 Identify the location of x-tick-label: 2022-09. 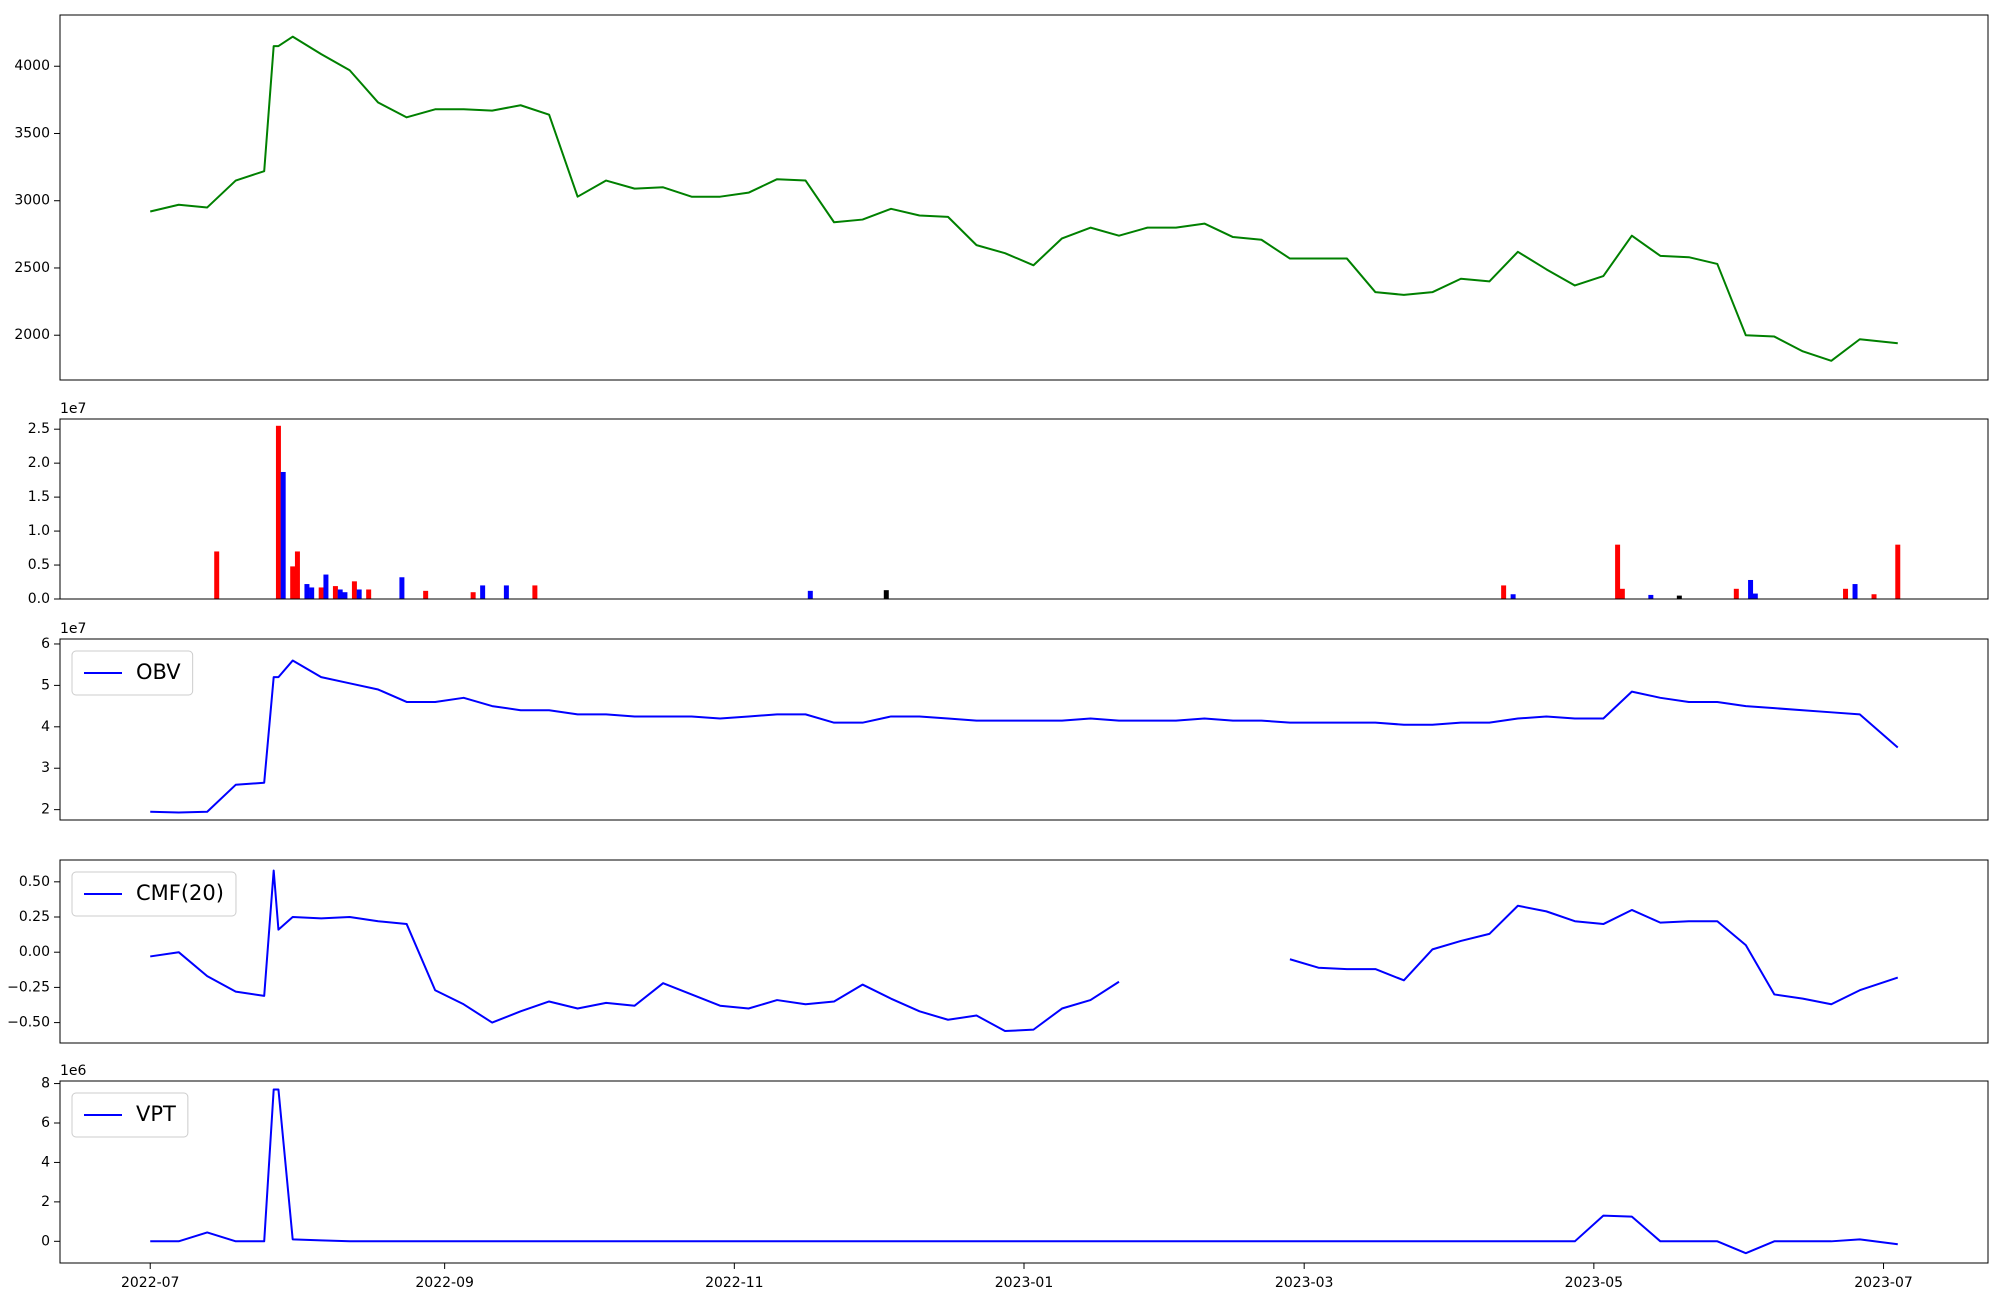
(444, 1283).